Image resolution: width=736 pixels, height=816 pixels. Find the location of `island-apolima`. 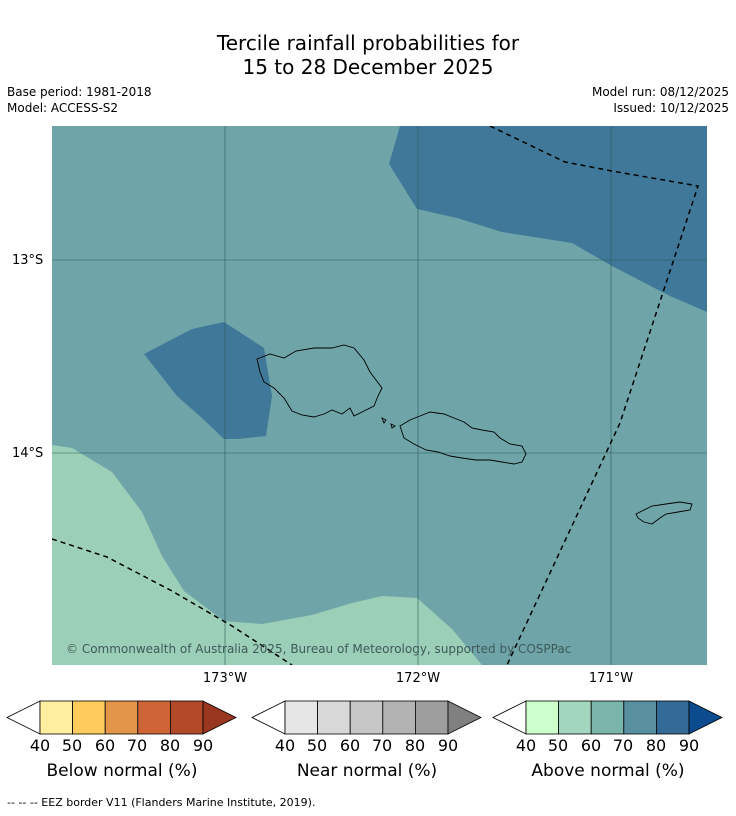

island-apolima is located at coordinates (393, 426).